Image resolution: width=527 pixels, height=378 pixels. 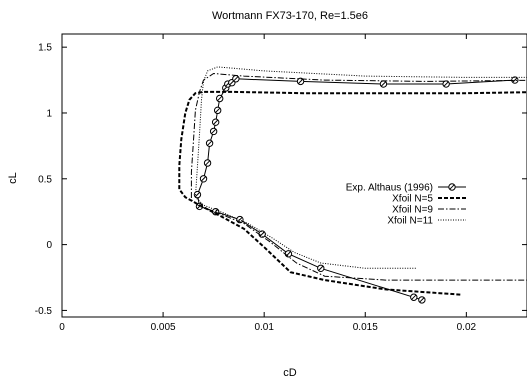 What do you see at coordinates (45, 179) in the screenshot?
I see `y-tick-label: 0.5` at bounding box center [45, 179].